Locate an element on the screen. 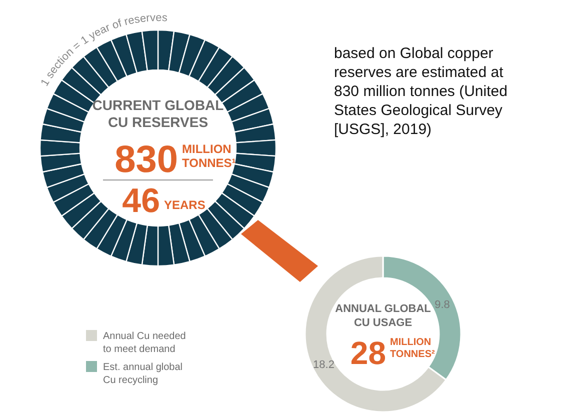  text: based on Global copper reserves are estimated at 830 million tonnes (United States Geological Survey [USGS], 2019) is located at coordinates (421, 91).